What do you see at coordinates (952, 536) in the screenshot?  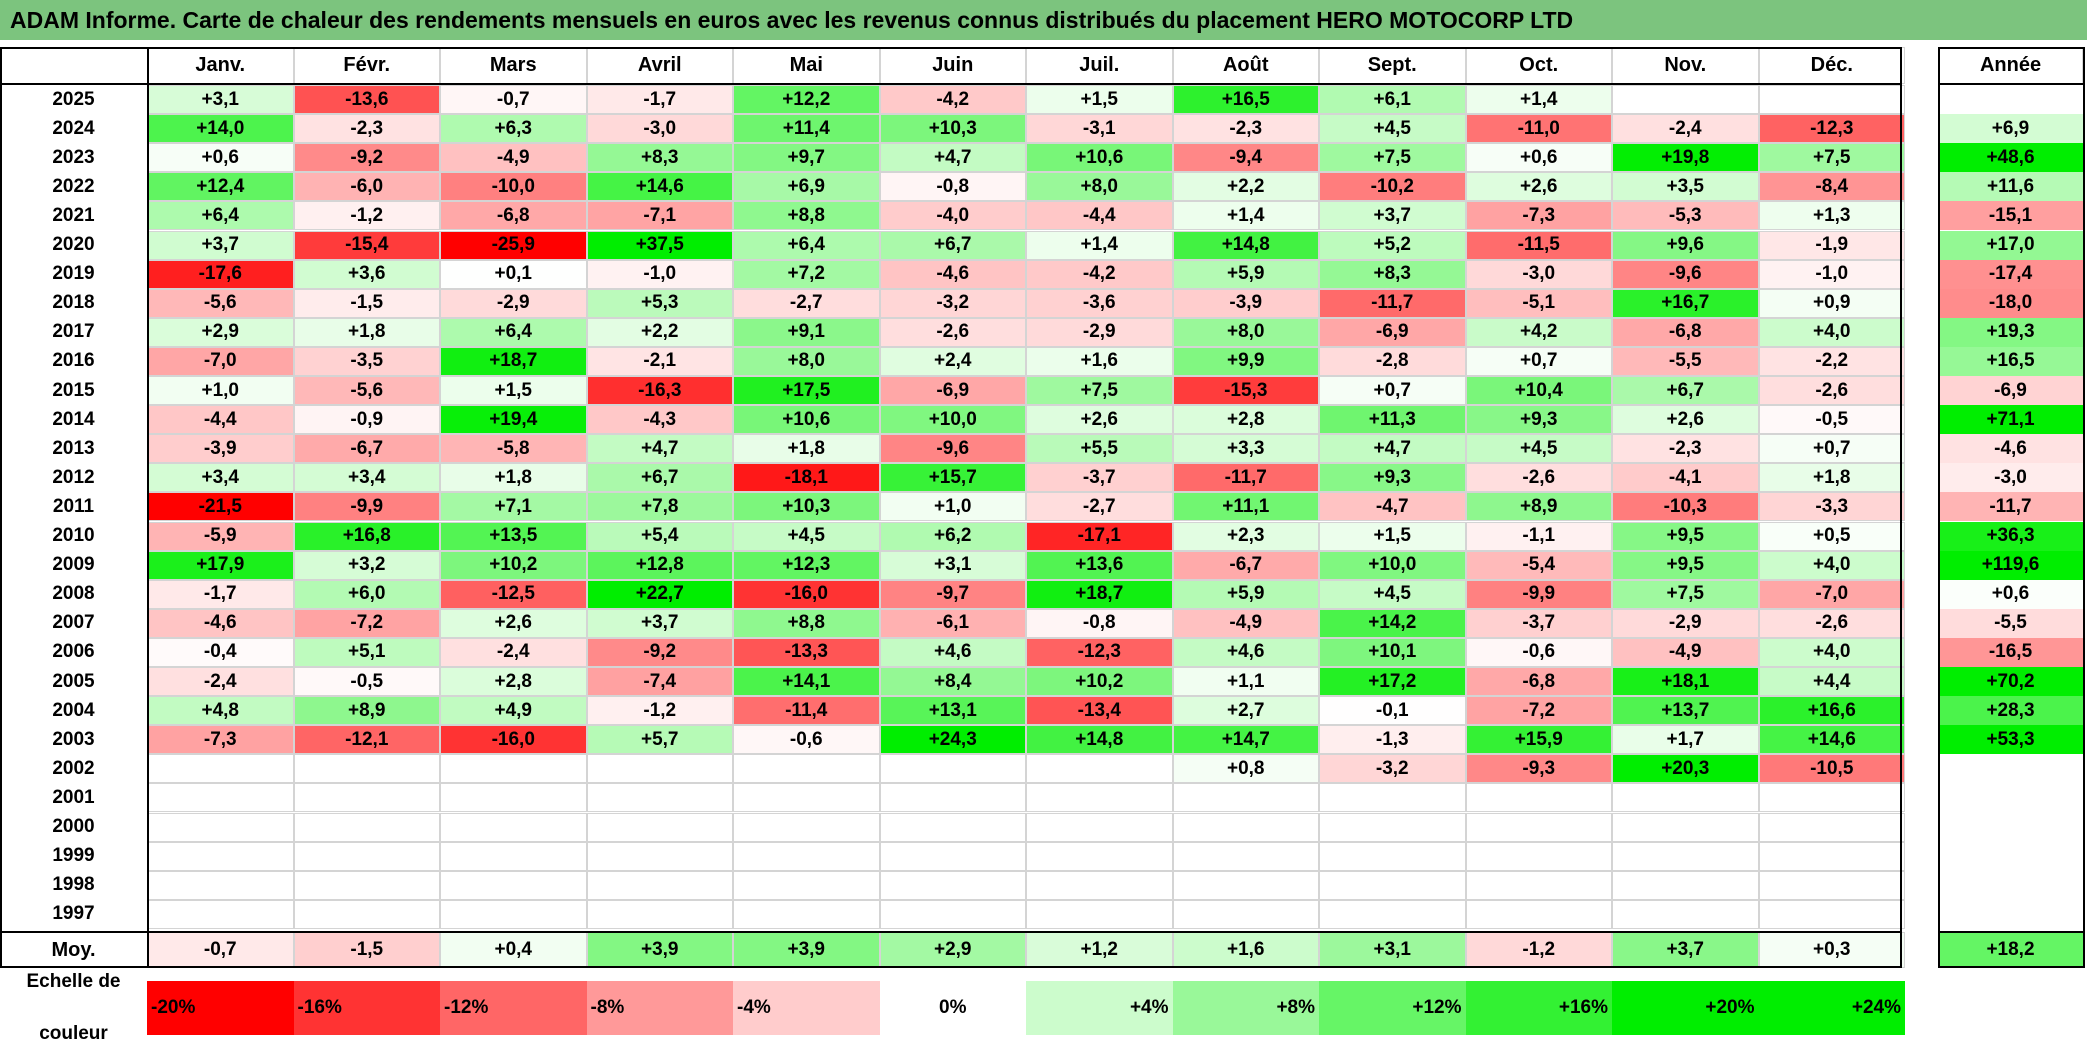 I see `heatmap-cell: +6,2` at bounding box center [952, 536].